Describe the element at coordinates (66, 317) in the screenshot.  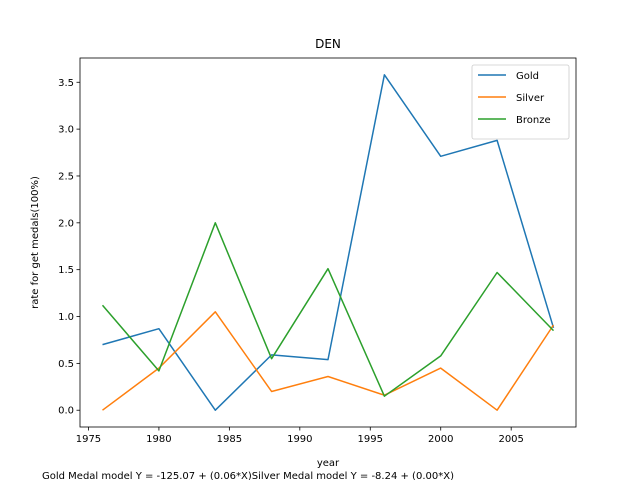
I see `y-tick-label: 1.0` at that location.